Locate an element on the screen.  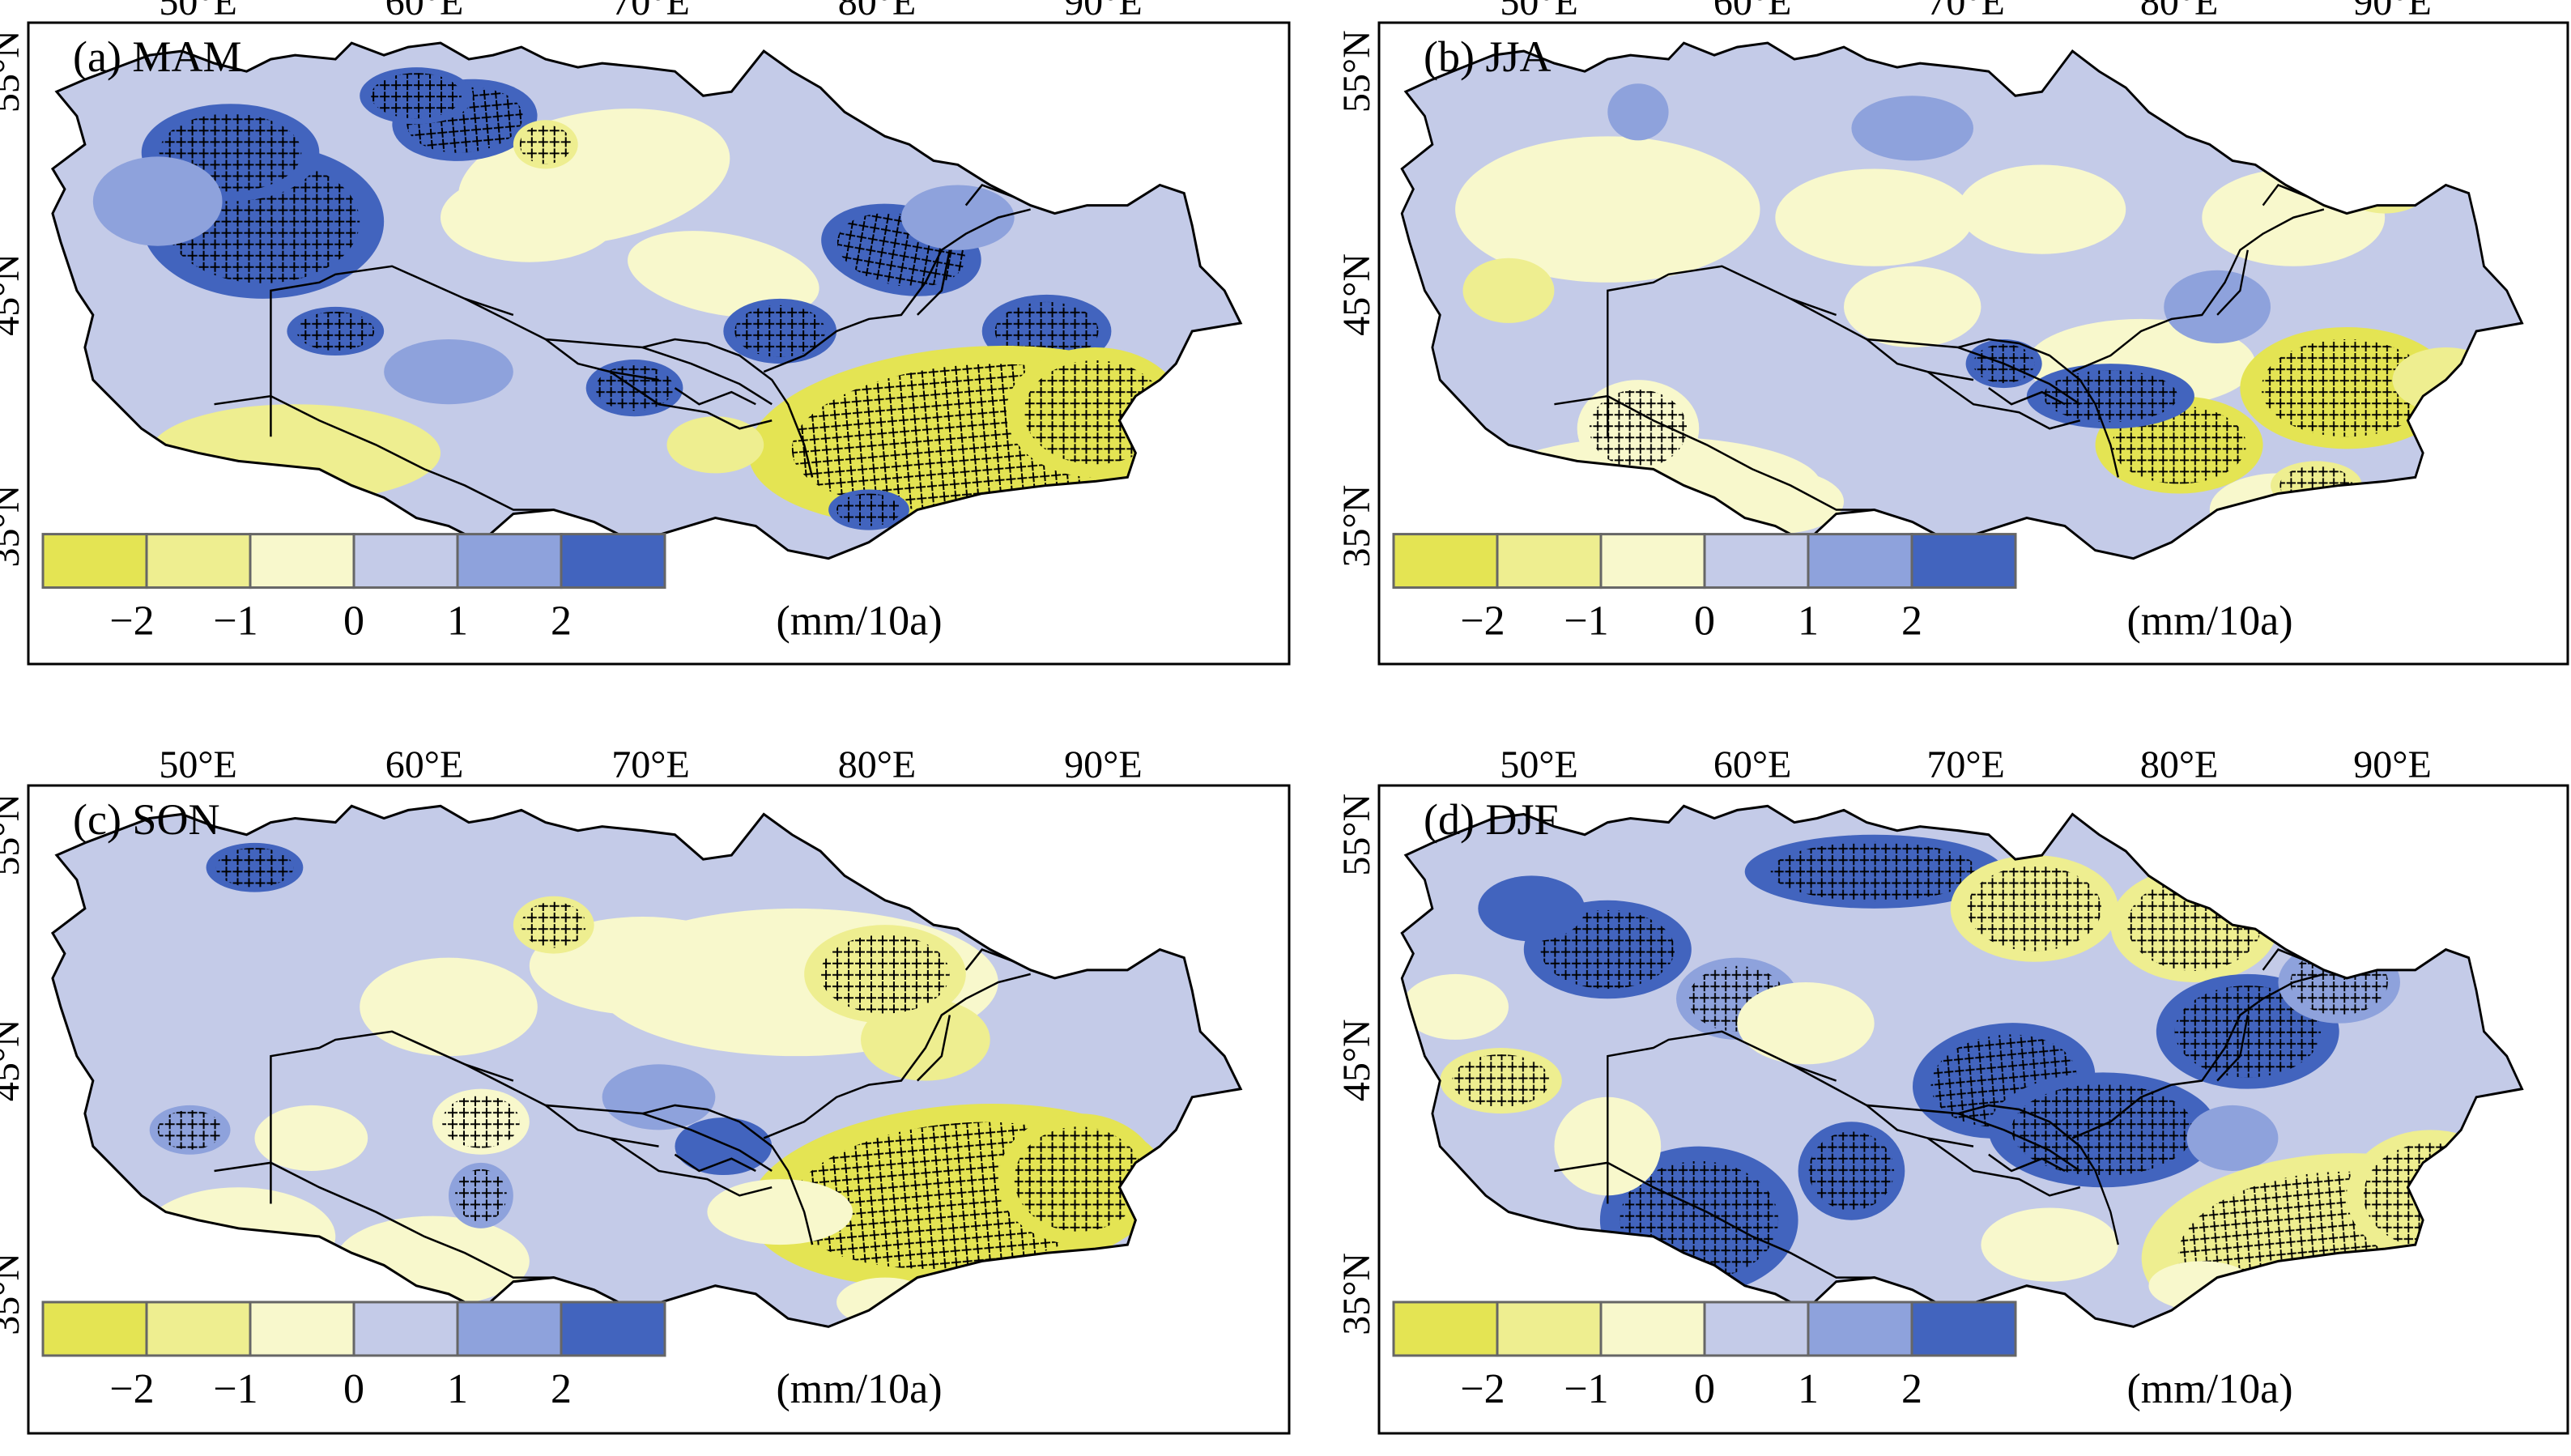
panel-label: (d) DJF is located at coordinates (1491, 819).